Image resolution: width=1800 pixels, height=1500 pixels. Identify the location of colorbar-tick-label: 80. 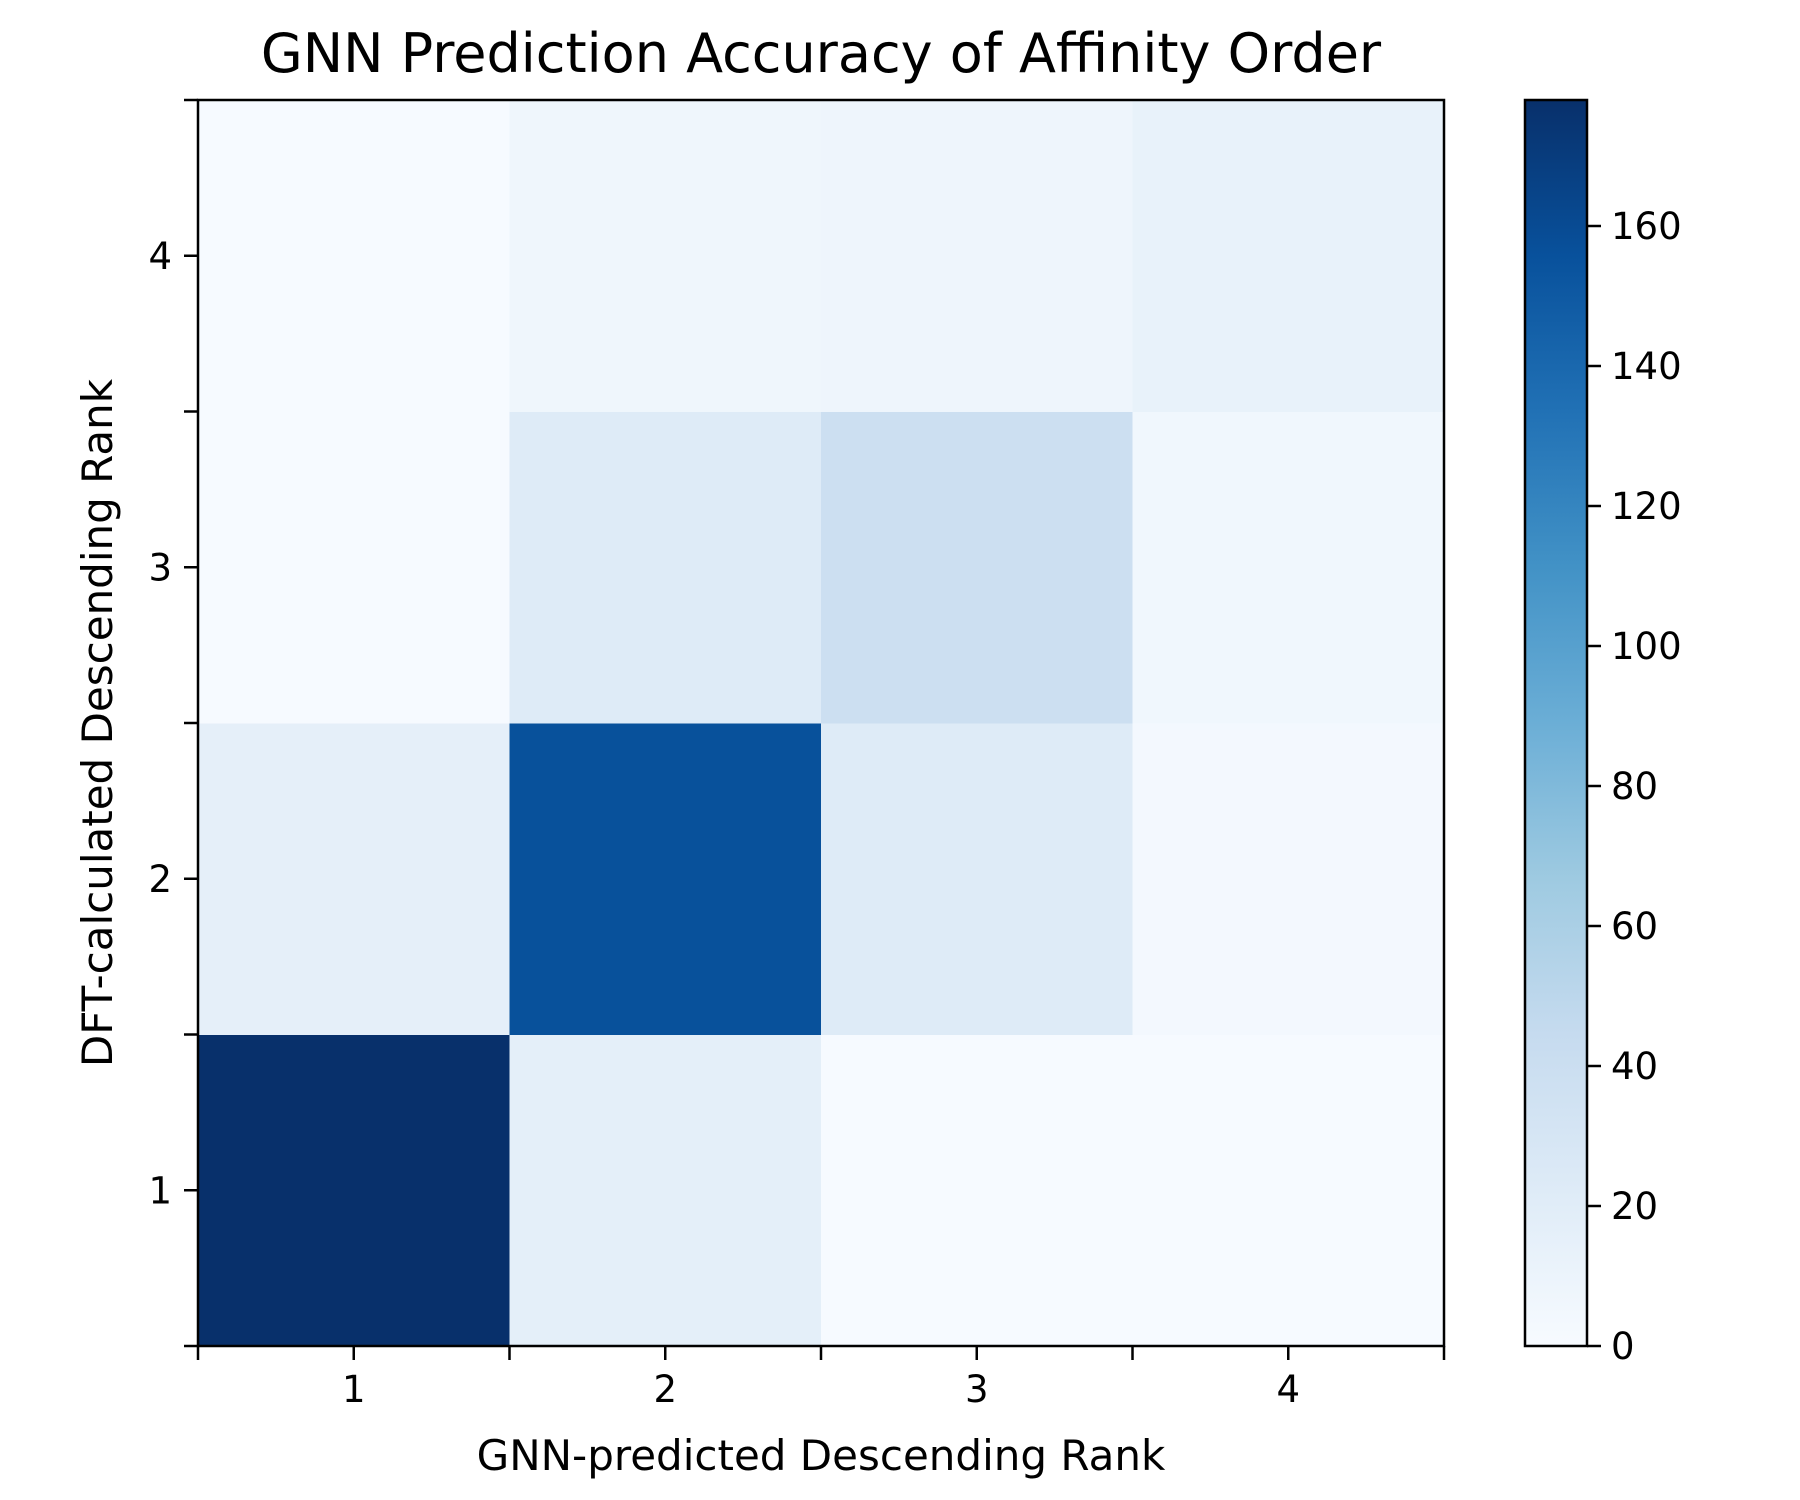
(1634, 786).